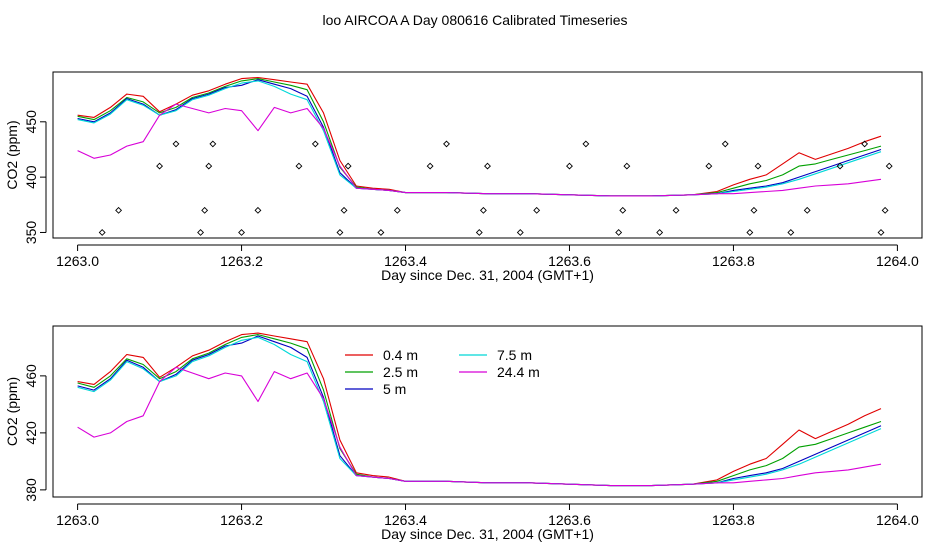 The height and width of the screenshot is (550, 950). Describe the element at coordinates (31, 233) in the screenshot. I see `y-tick-label: 350` at that location.